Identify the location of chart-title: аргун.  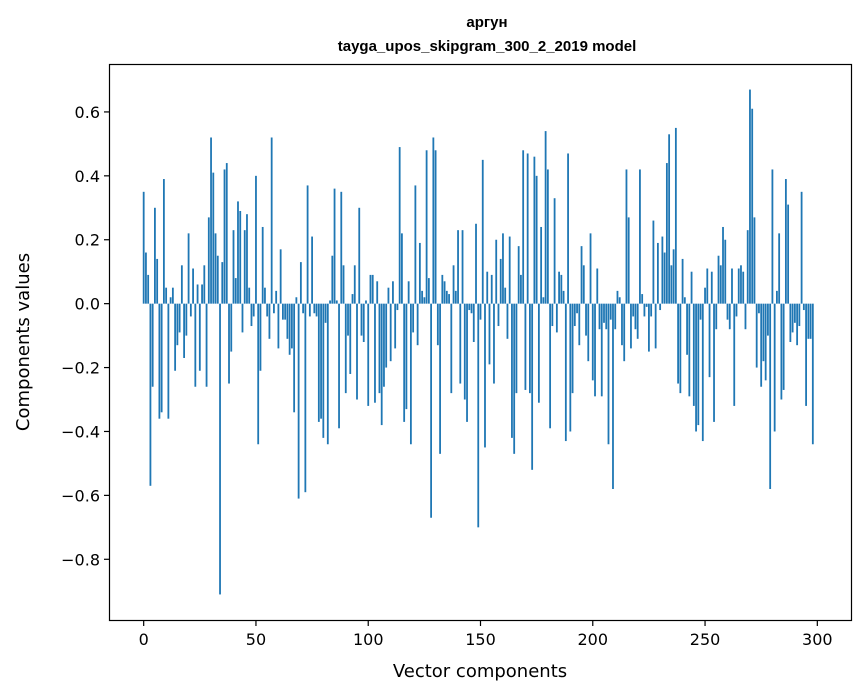
(486, 22).